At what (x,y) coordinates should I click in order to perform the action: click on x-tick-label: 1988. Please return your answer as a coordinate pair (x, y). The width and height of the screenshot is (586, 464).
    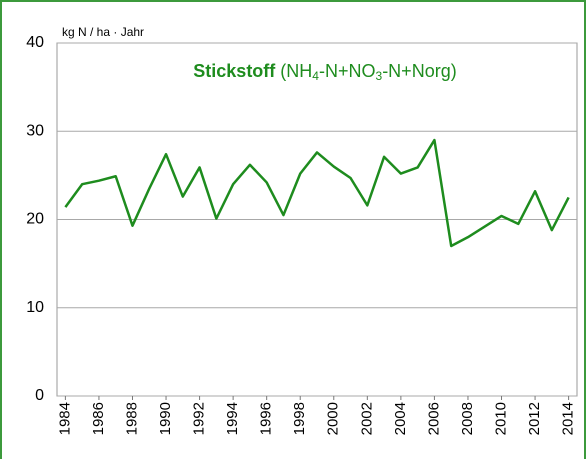
    Looking at the image, I should click on (131, 418).